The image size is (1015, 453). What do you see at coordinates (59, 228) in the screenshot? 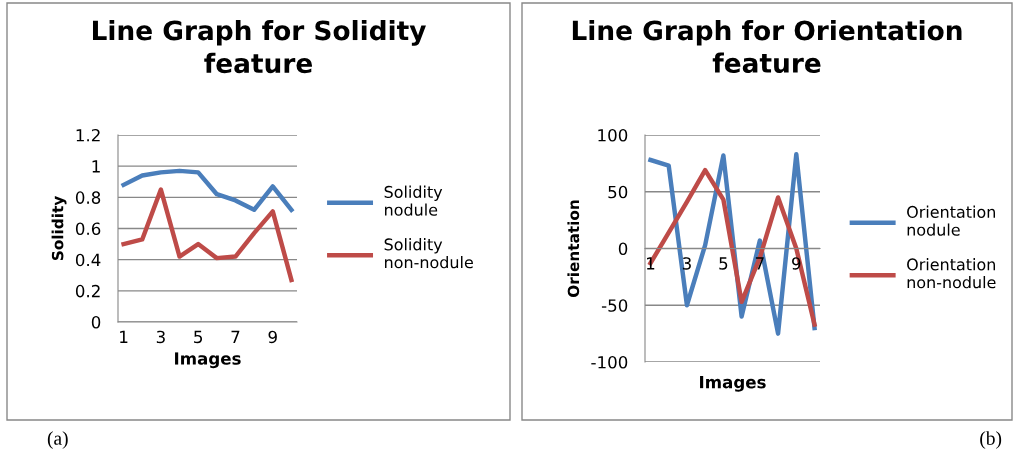
I see `y-axis-title: Solidity` at bounding box center [59, 228].